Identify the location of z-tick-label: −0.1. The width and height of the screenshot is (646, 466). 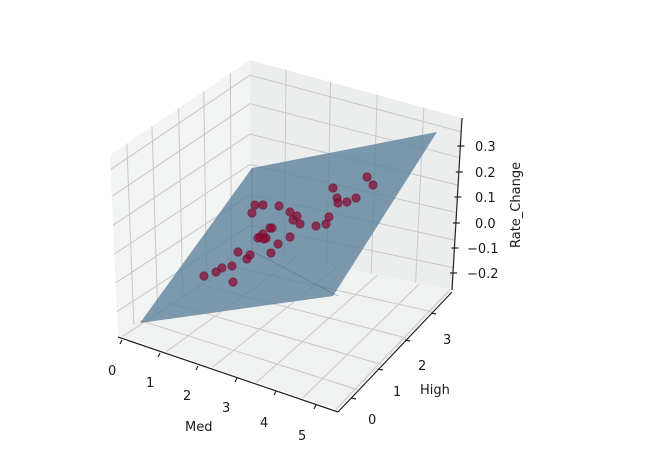
(483, 249).